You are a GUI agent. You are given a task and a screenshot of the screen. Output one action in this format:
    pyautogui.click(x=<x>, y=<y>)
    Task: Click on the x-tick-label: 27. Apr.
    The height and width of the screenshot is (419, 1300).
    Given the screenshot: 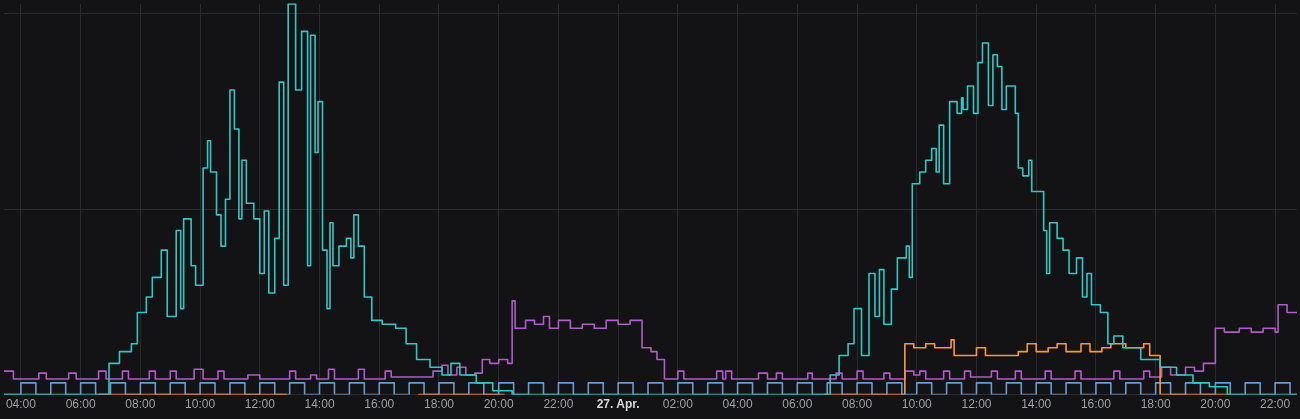 What is the action you would take?
    pyautogui.click(x=618, y=404)
    